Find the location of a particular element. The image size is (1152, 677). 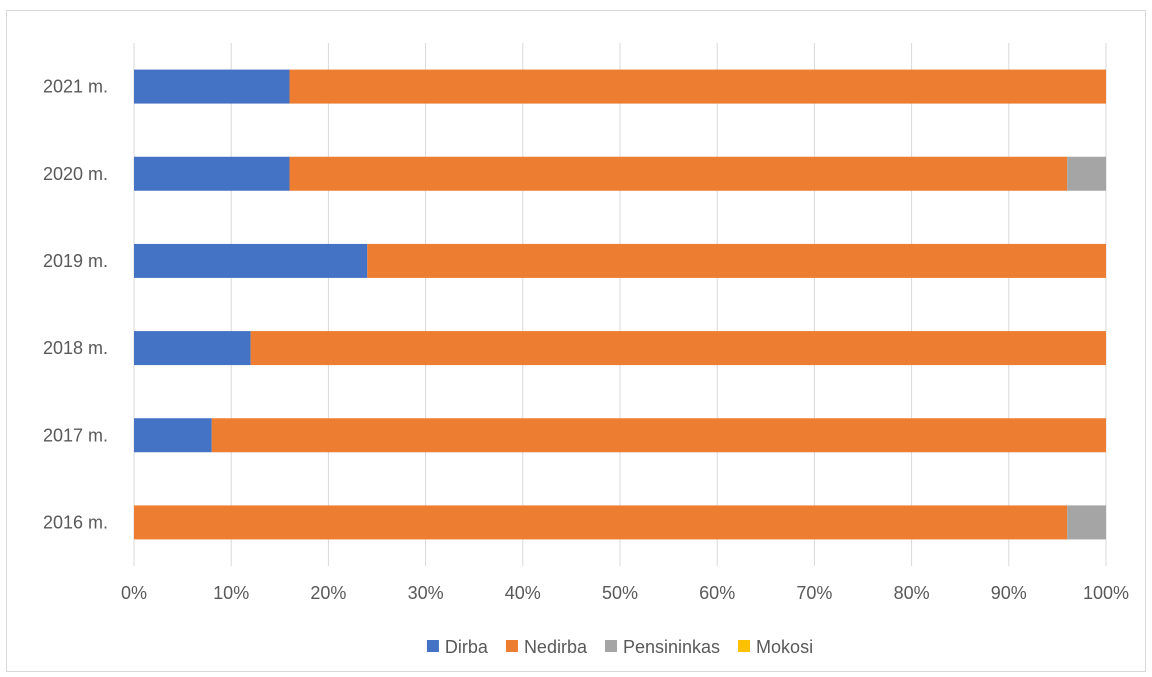

legend-item: Mokosi is located at coordinates (775, 647).